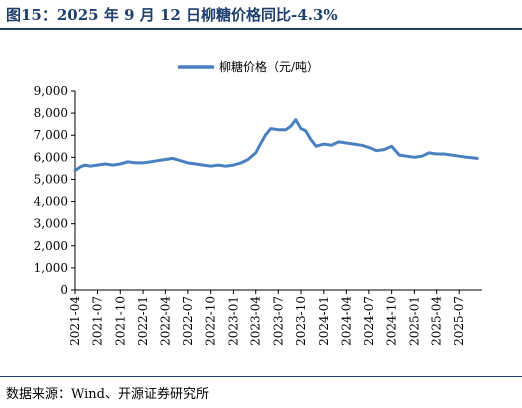 This screenshot has height=408, width=522. I want to click on x-tick-label: 2024-01, so click(324, 321).